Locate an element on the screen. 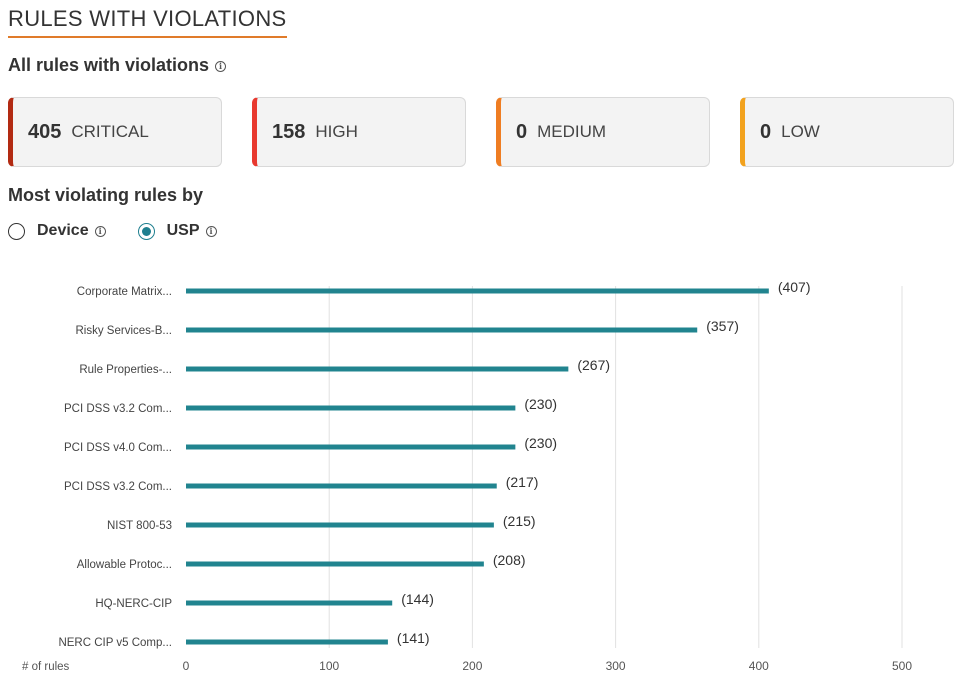 This screenshot has height=684, width=960. radio-usp: USP i is located at coordinates (177, 231).